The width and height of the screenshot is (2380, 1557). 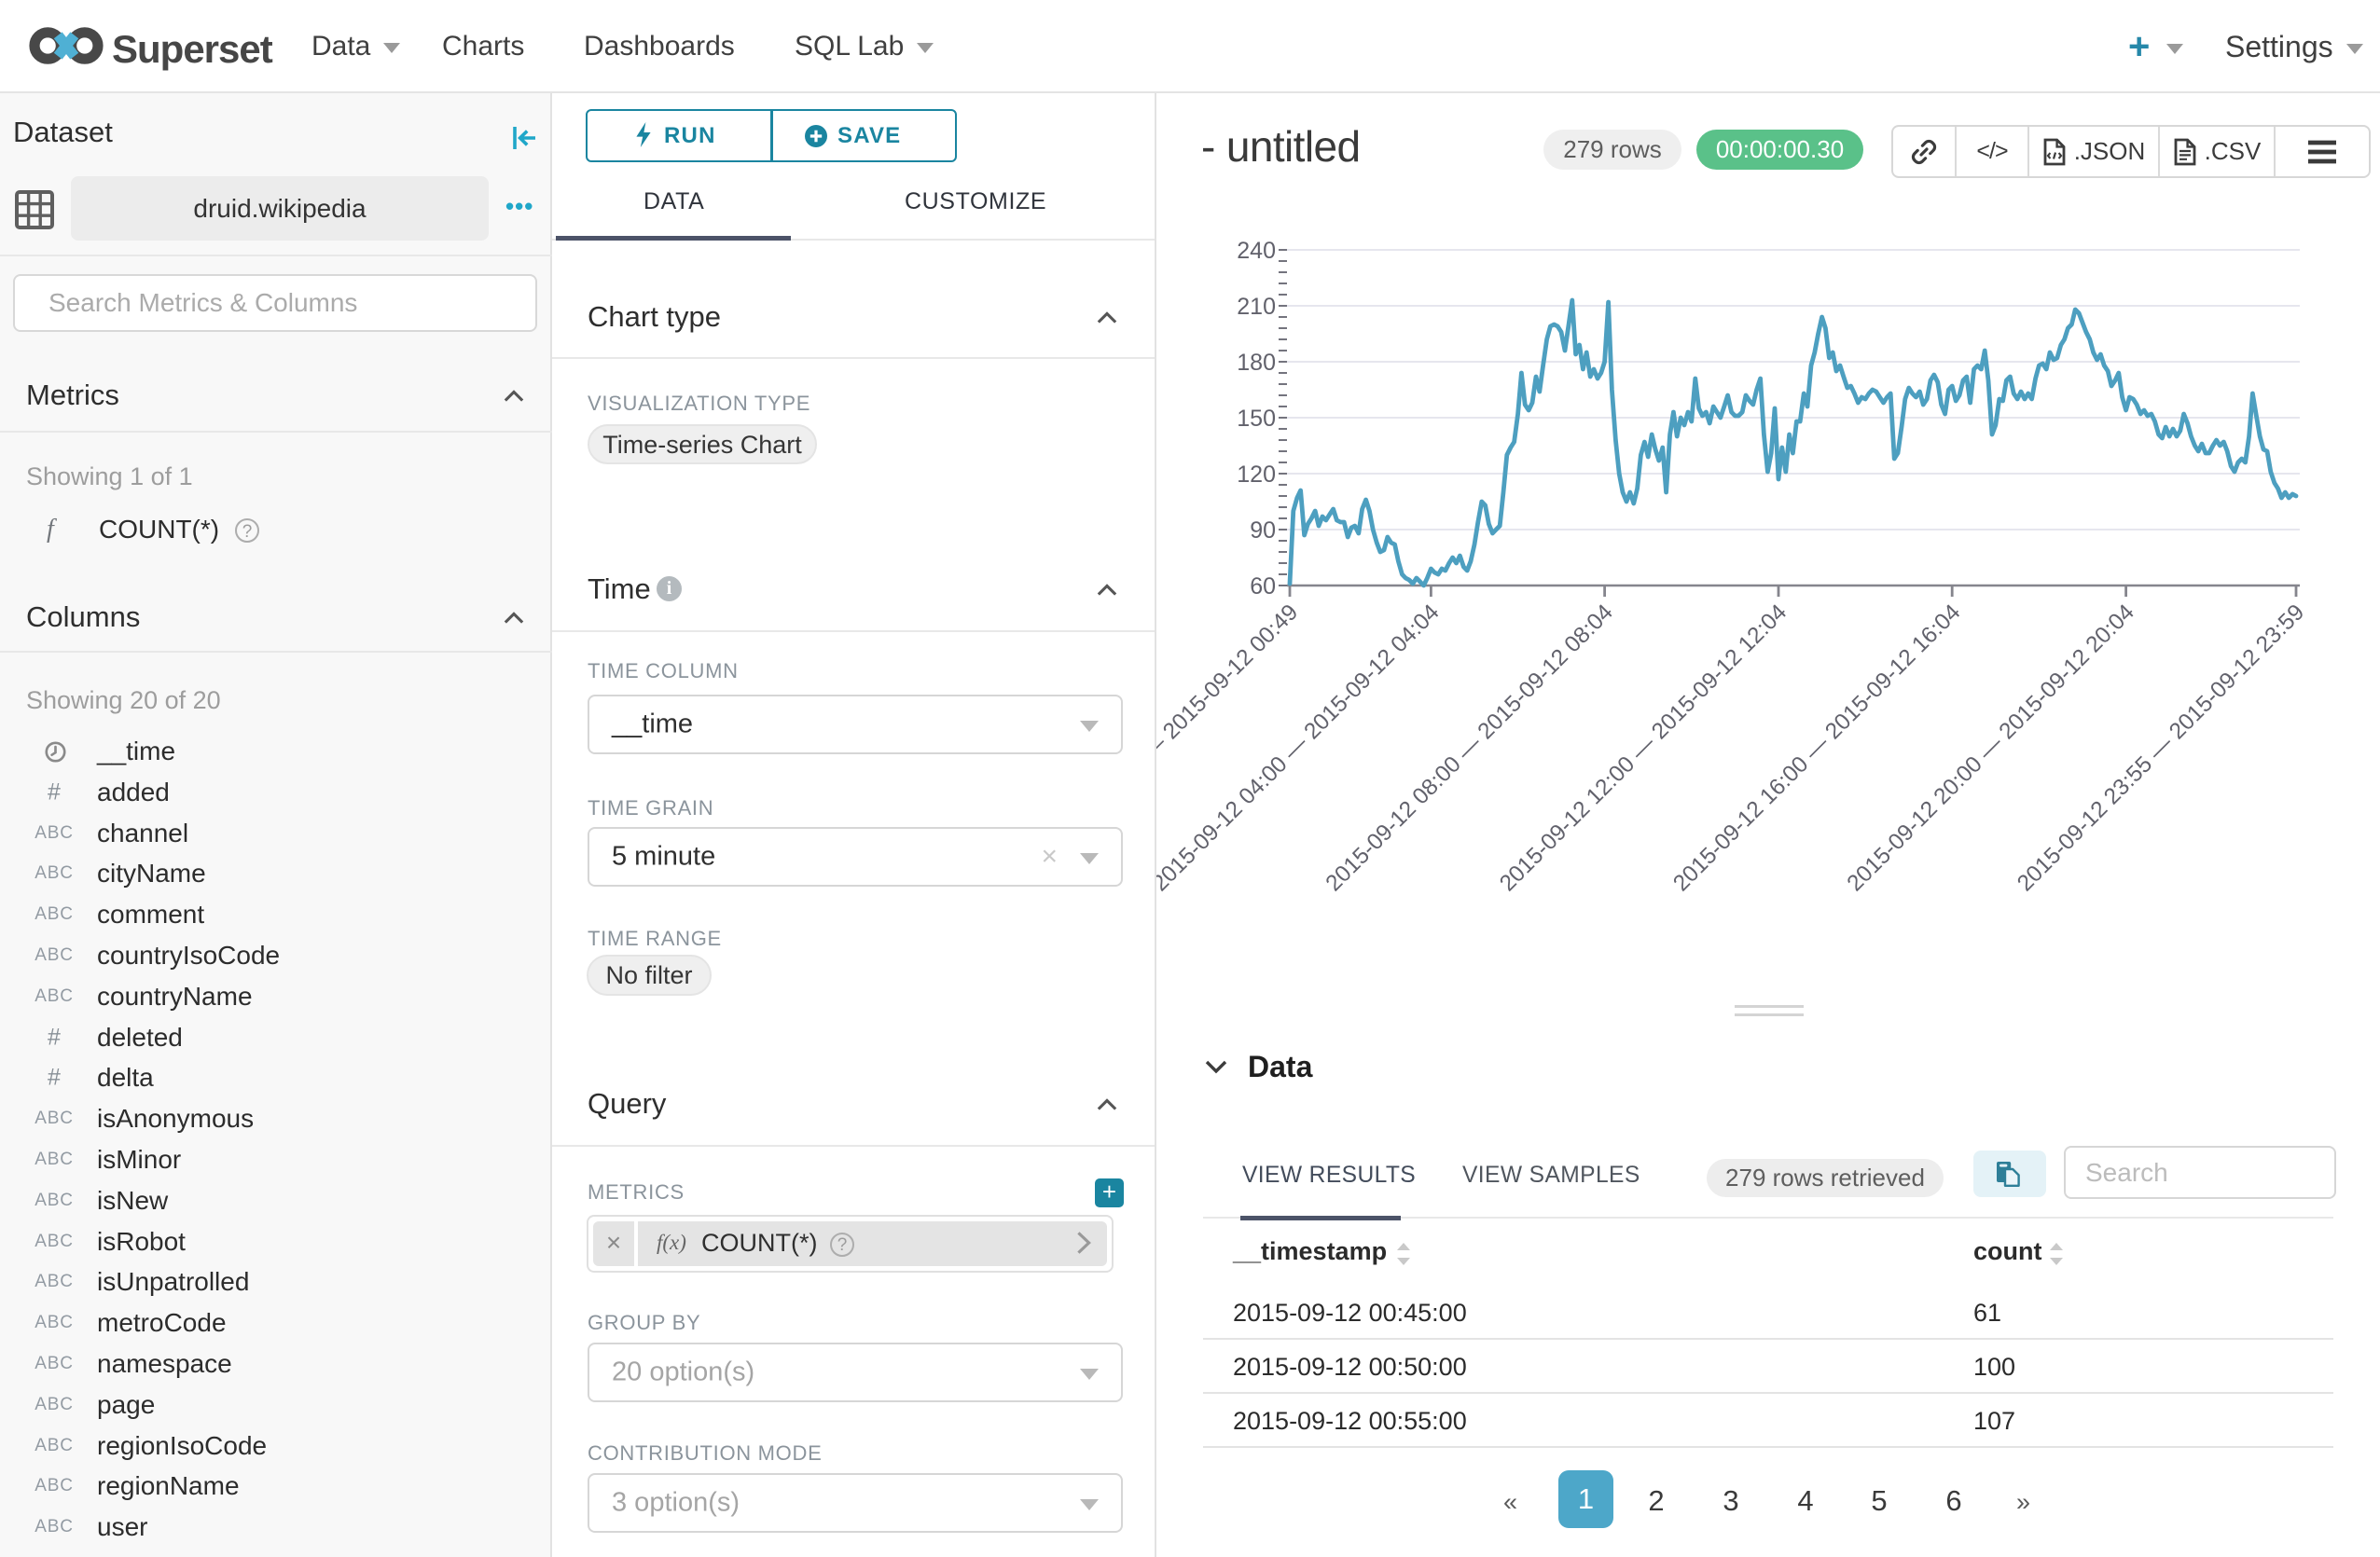 What do you see at coordinates (1991, 747) in the screenshot?
I see `svg-text:2015-09-12 20:00 — 2015-09-12: 2015-09-12 20:00 — 2015-09-12 20:04` at bounding box center [1991, 747].